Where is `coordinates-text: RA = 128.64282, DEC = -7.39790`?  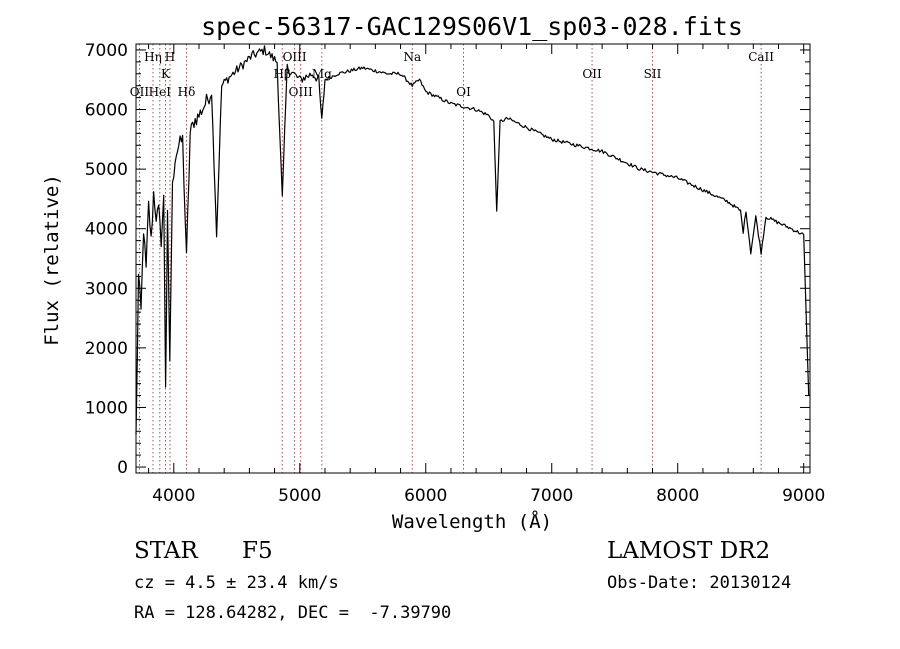
coordinates-text: RA = 128.64282, DEC = -7.39790 is located at coordinates (293, 613).